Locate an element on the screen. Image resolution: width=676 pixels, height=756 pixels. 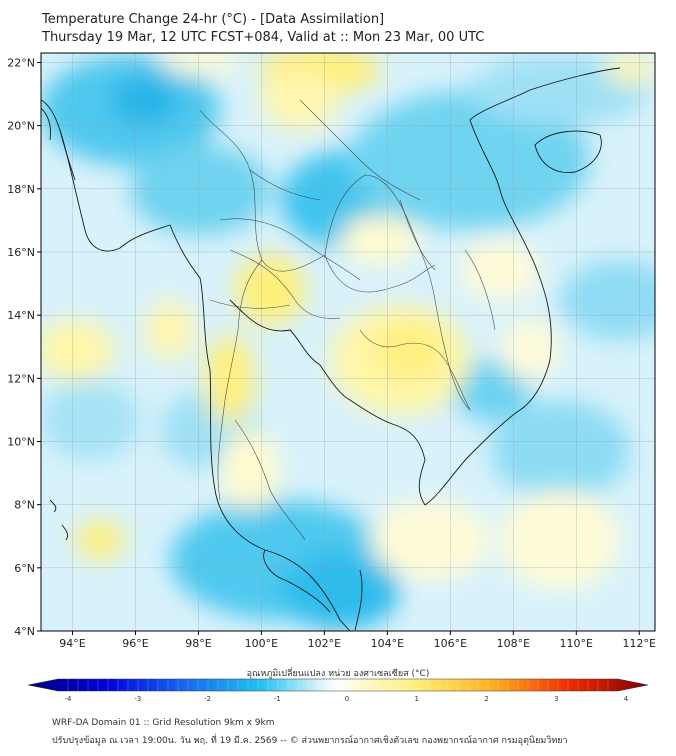
lat-label: 4°N is located at coordinates (24, 631).